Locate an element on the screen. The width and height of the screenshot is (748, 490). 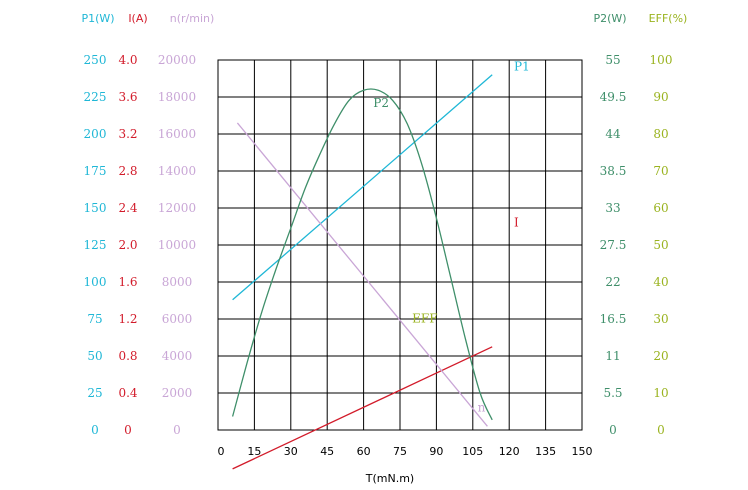
p2-tick-label: 44 is located at coordinates (613, 134).